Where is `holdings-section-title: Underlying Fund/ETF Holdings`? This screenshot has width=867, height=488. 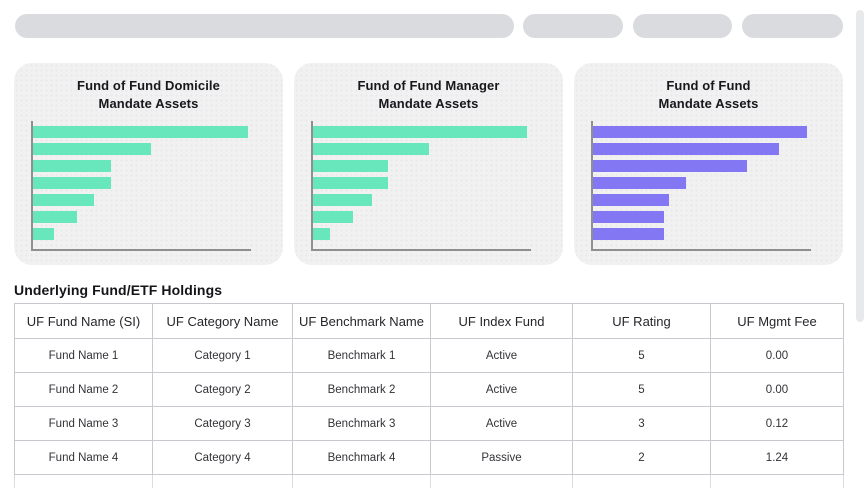
holdings-section-title: Underlying Fund/ETF Holdings is located at coordinates (118, 290).